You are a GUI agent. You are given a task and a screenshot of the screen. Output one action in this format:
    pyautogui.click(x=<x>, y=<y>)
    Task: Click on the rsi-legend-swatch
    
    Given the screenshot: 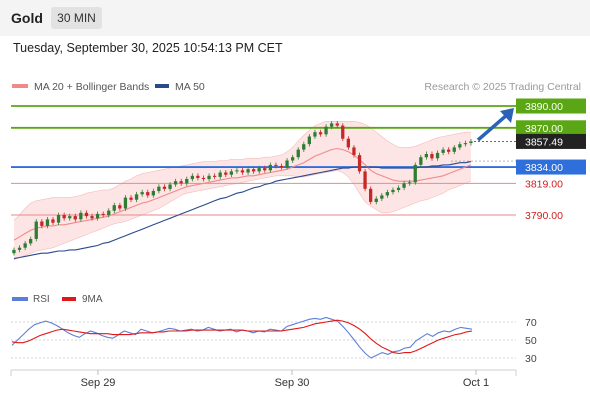 What is the action you would take?
    pyautogui.click(x=20, y=299)
    